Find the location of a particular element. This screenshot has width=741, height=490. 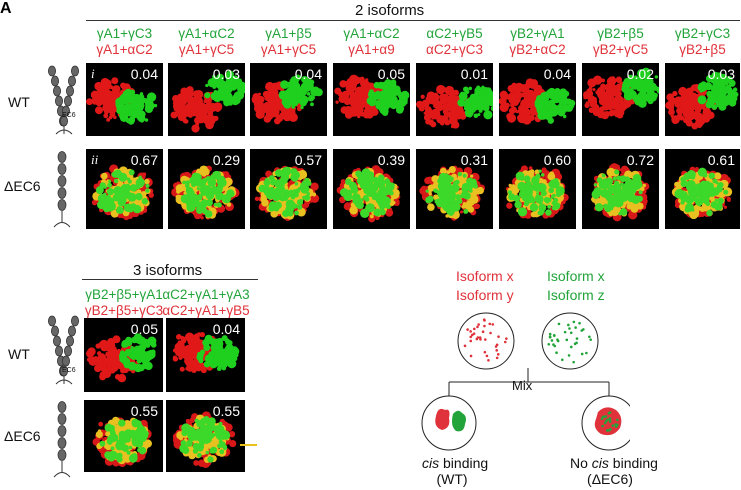

green-isoform-label: γA1+β5 is located at coordinates (288, 33).